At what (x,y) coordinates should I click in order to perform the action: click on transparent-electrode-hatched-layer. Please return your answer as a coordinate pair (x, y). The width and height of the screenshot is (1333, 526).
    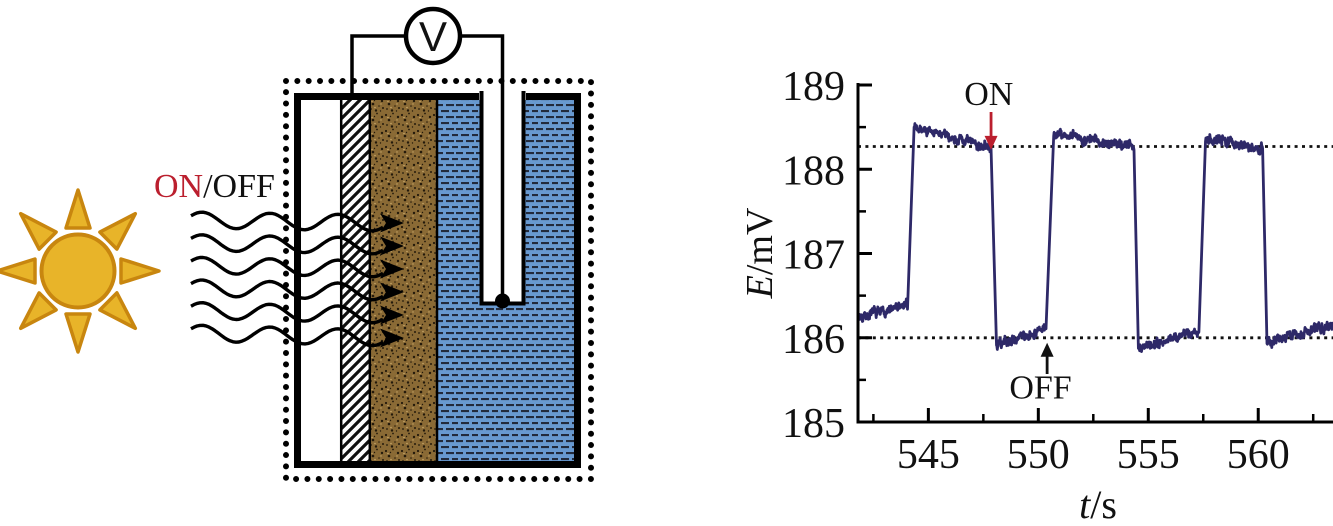
    Looking at the image, I should click on (355, 280).